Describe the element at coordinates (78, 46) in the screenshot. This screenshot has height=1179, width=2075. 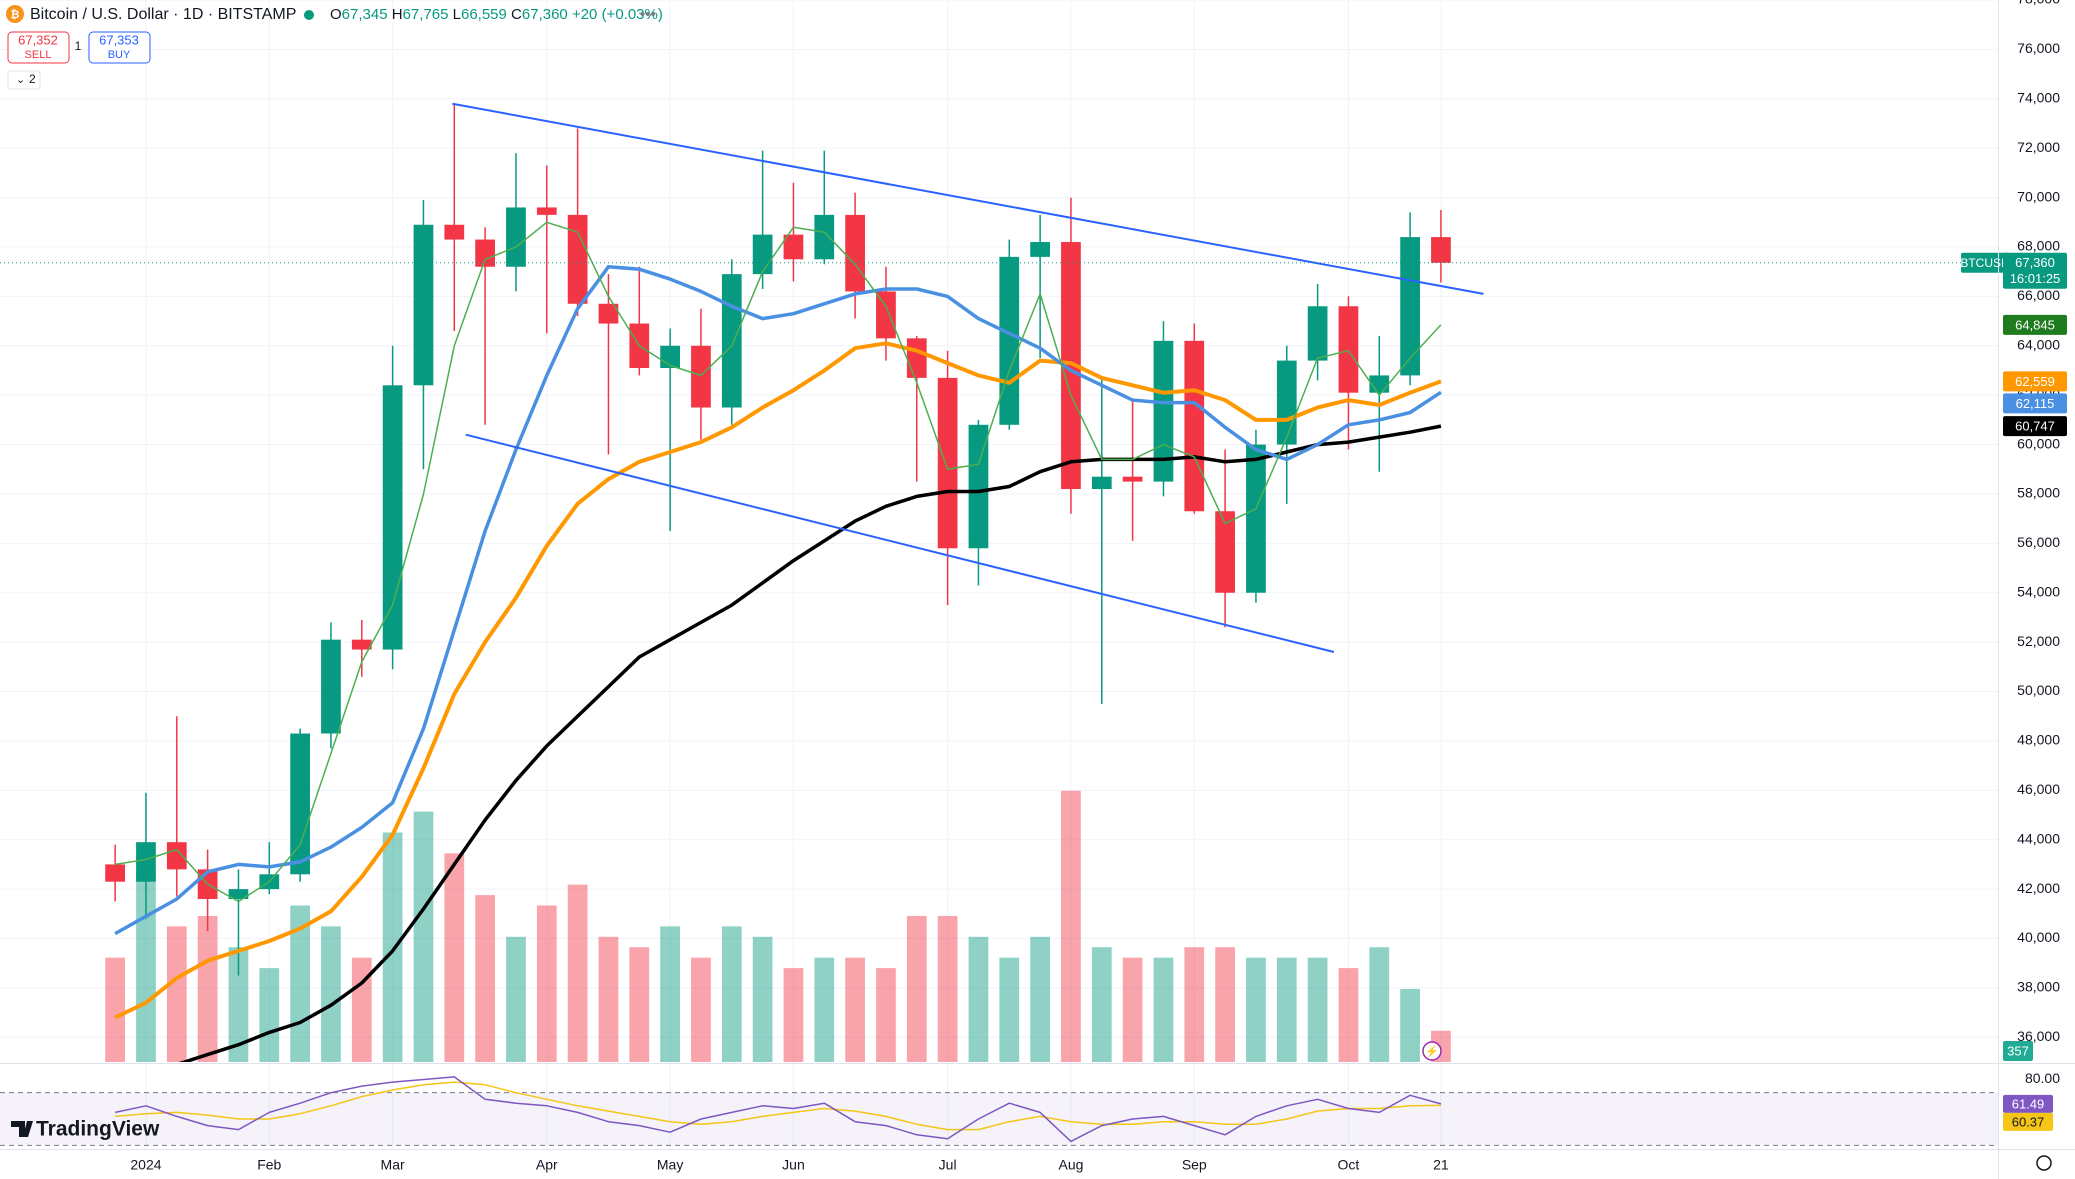
I see `spread: 1` at that location.